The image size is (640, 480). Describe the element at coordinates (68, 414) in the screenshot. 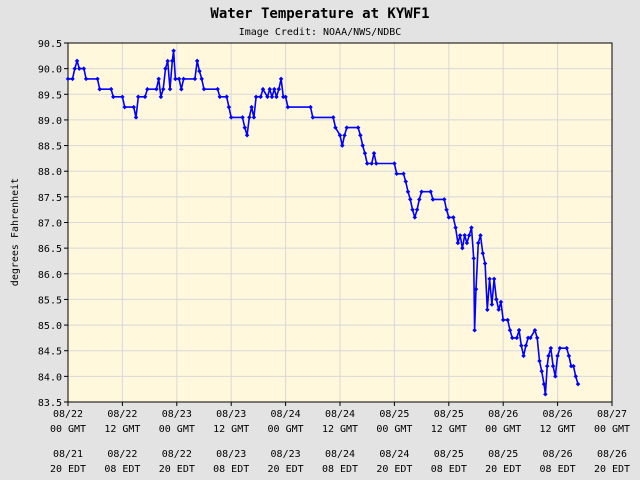

I see `x-tick-label-gmt-date: 08/22` at that location.